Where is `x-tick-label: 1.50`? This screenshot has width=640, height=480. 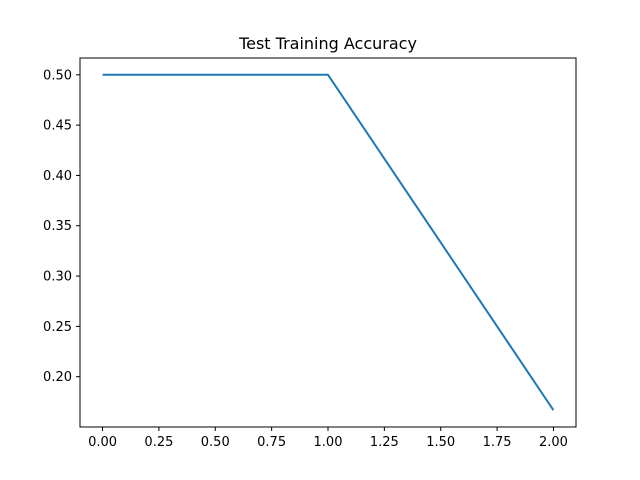
x-tick-label: 1.50 is located at coordinates (440, 442).